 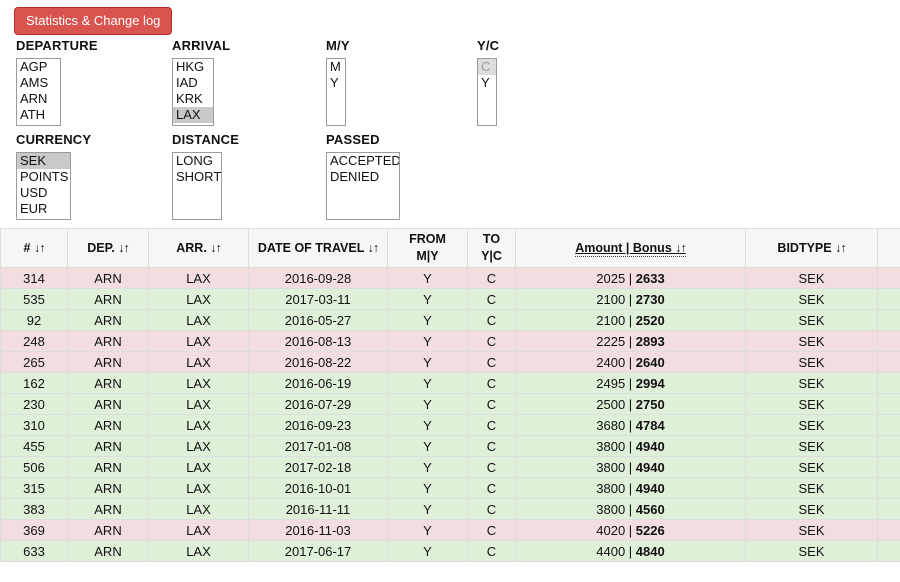 What do you see at coordinates (811, 248) in the screenshot?
I see `col-header-bidtype: BIDTYPE ↓↑` at bounding box center [811, 248].